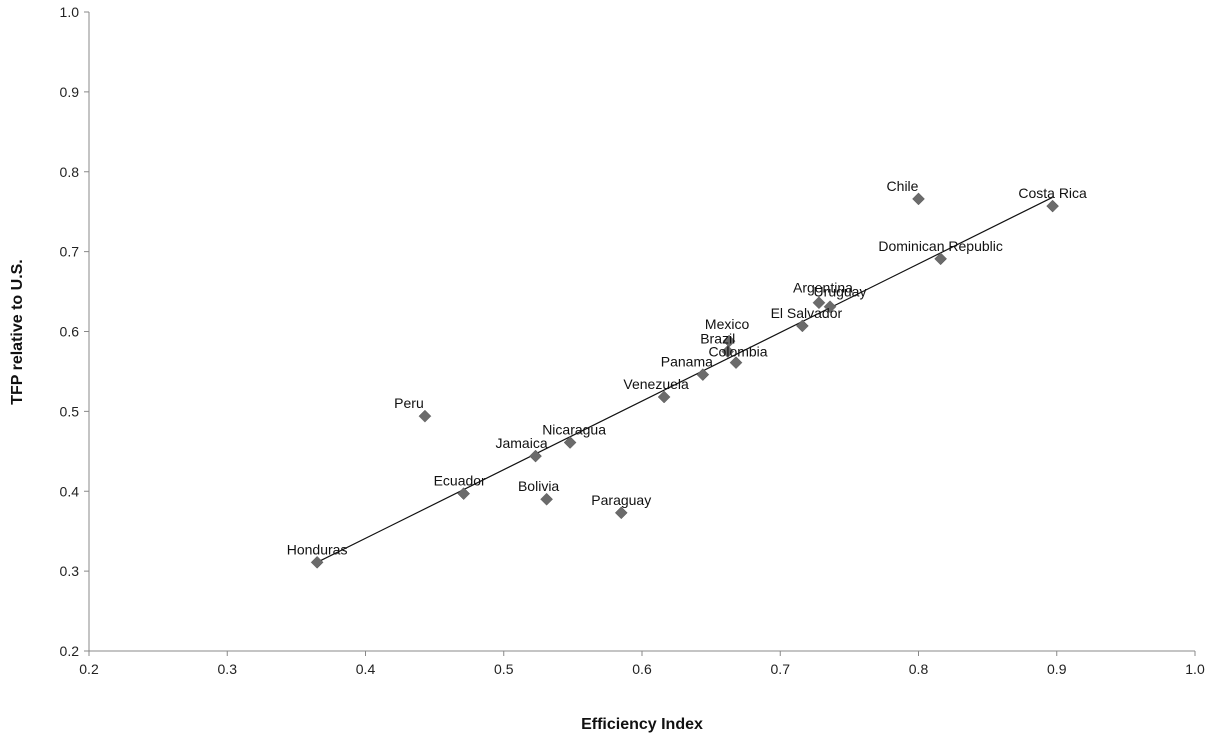 The height and width of the screenshot is (740, 1219). I want to click on y-tick-label: 0.2, so click(70, 651).